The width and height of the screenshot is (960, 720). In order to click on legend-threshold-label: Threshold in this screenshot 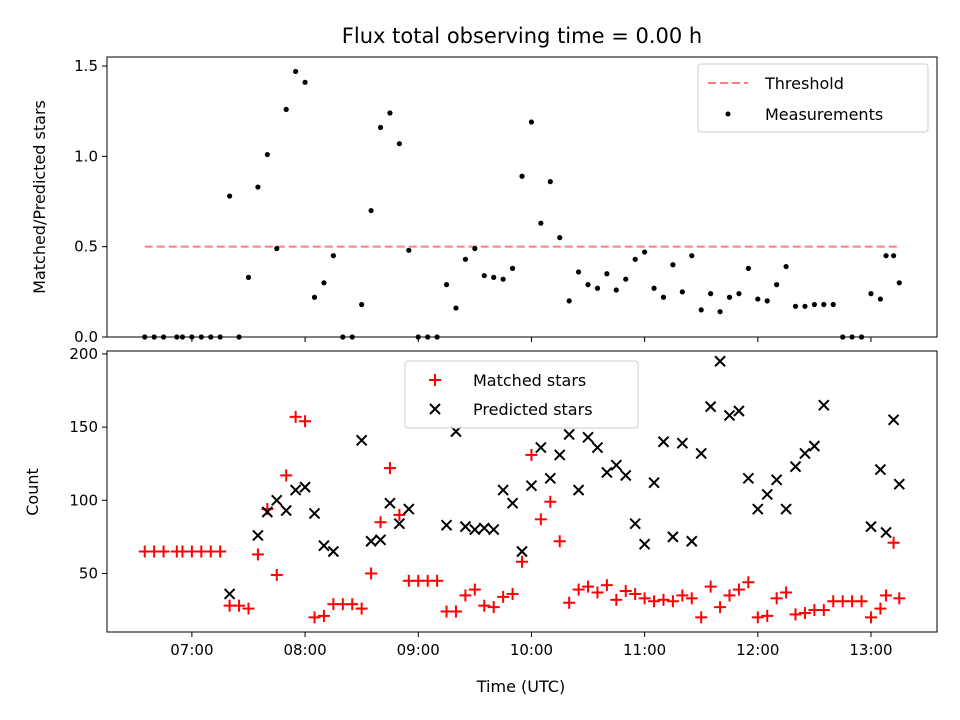, I will do `click(804, 83)`.